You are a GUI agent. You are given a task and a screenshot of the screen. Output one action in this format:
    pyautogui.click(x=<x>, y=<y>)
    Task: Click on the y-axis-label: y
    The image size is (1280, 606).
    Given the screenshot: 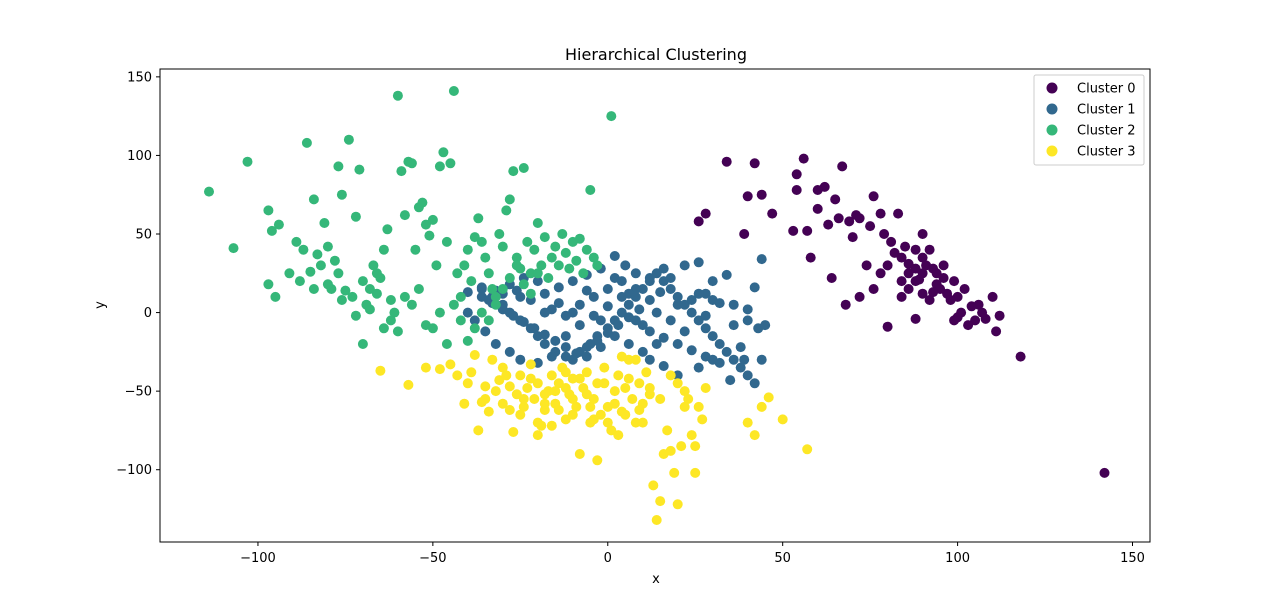 What is the action you would take?
    pyautogui.click(x=100, y=305)
    